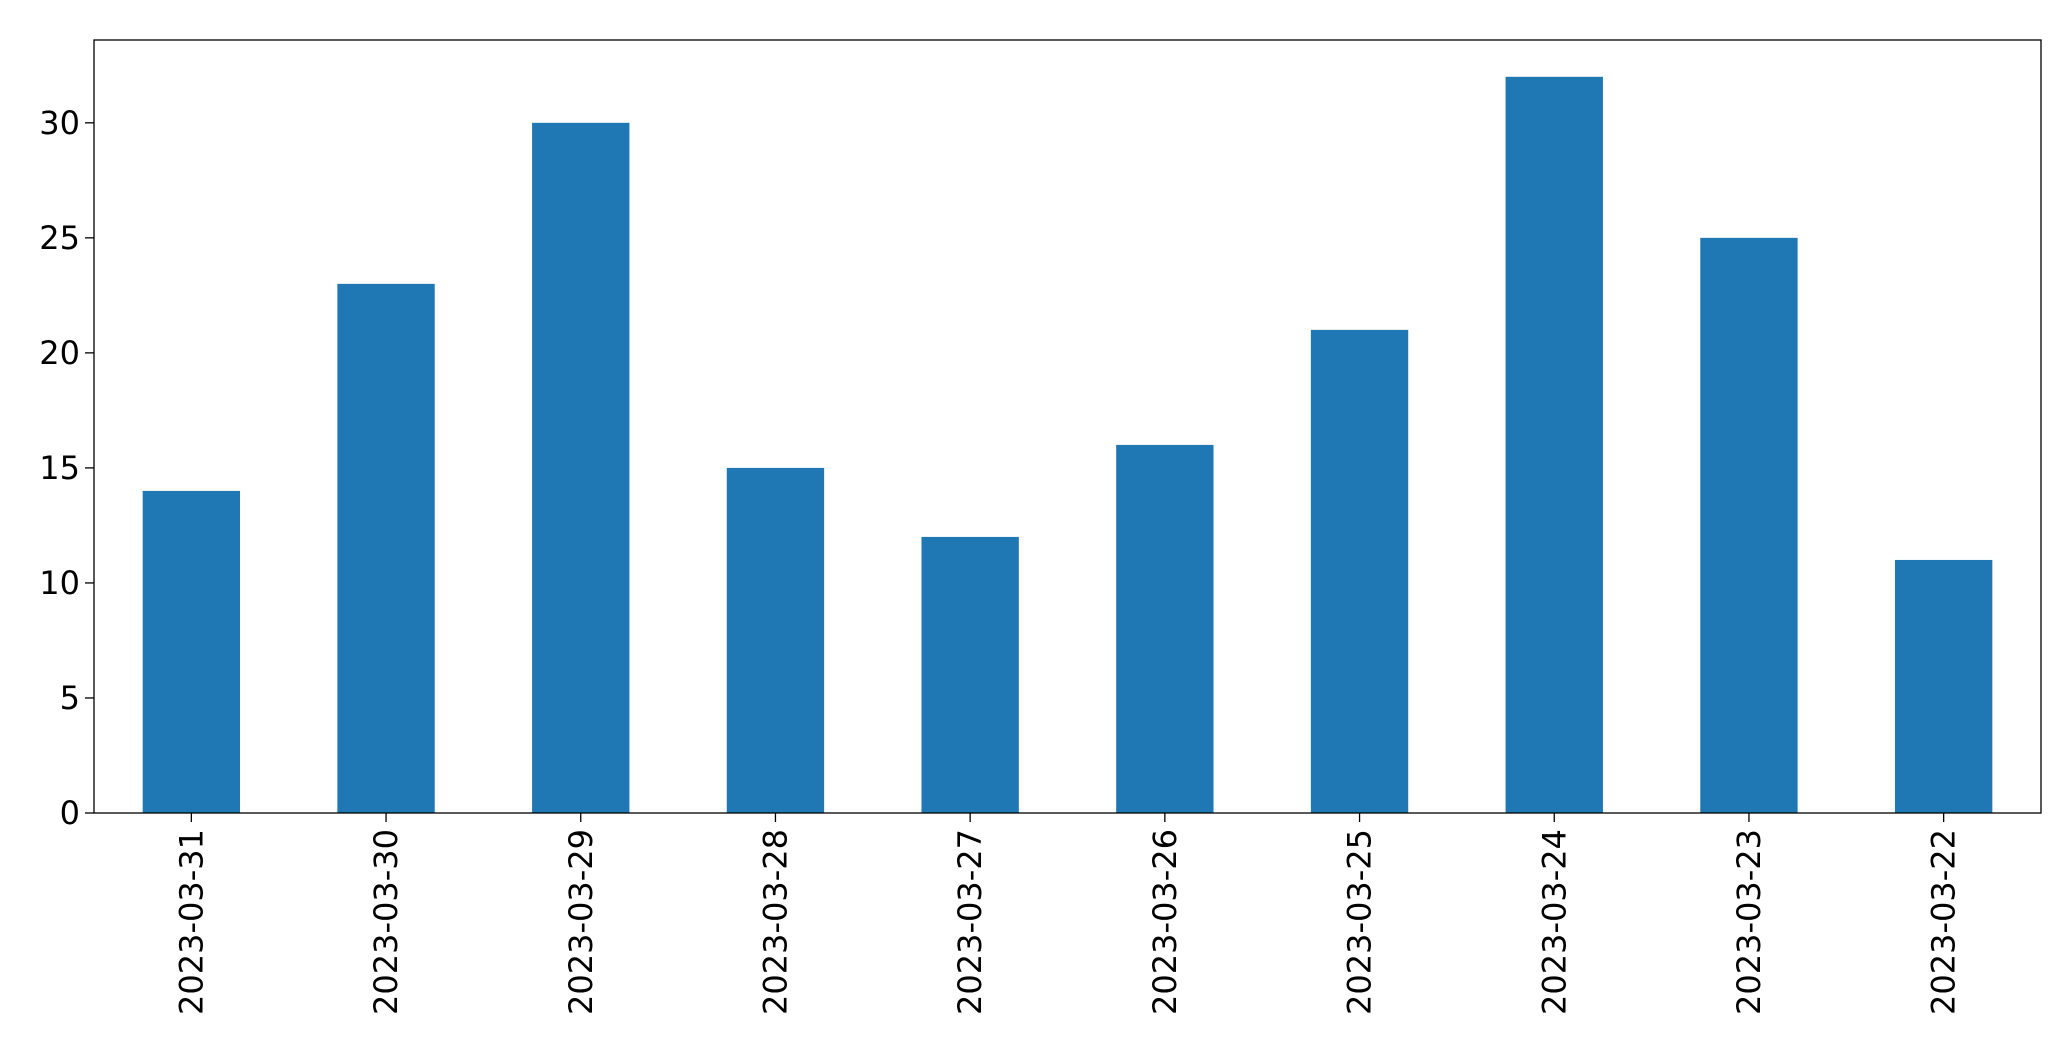 Image resolution: width=2071 pixels, height=1061 pixels. I want to click on x-tick-label: 2023-03-23, so click(1749, 922).